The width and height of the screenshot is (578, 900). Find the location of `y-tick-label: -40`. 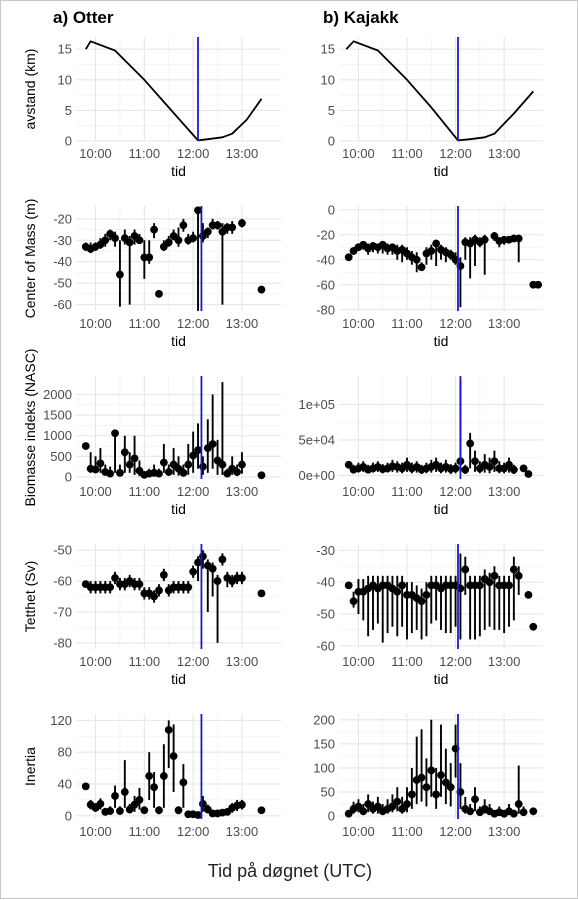

y-tick-label: -40 is located at coordinates (325, 582).